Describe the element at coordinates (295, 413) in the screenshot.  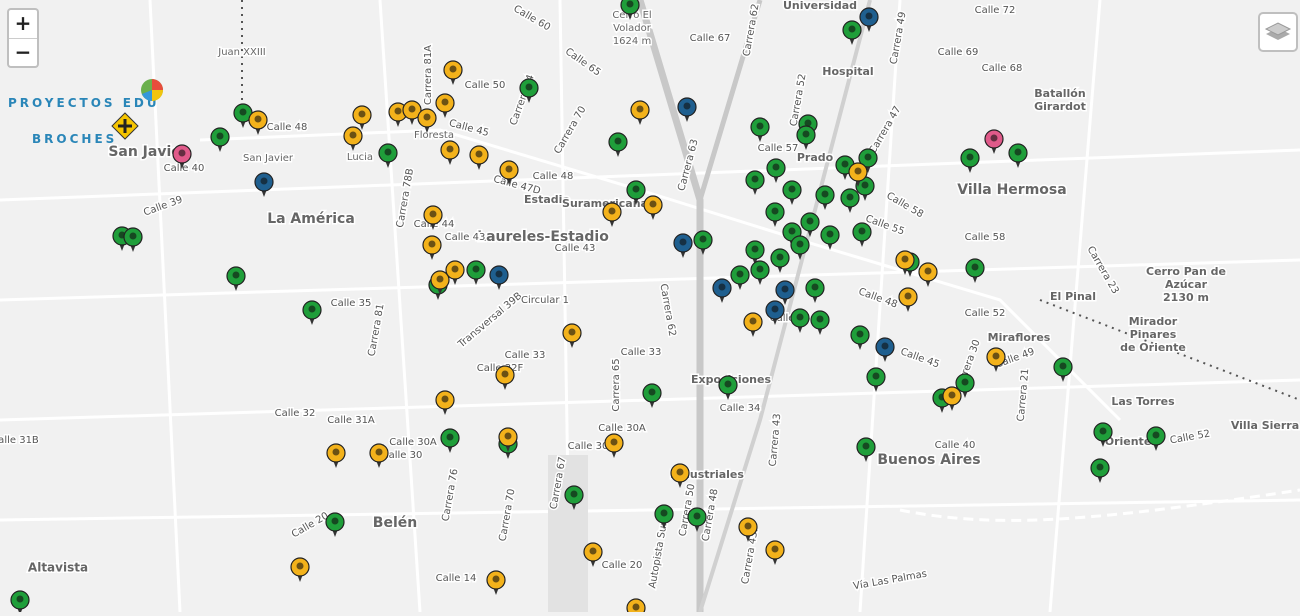
I see `street-label: Calle 32` at that location.